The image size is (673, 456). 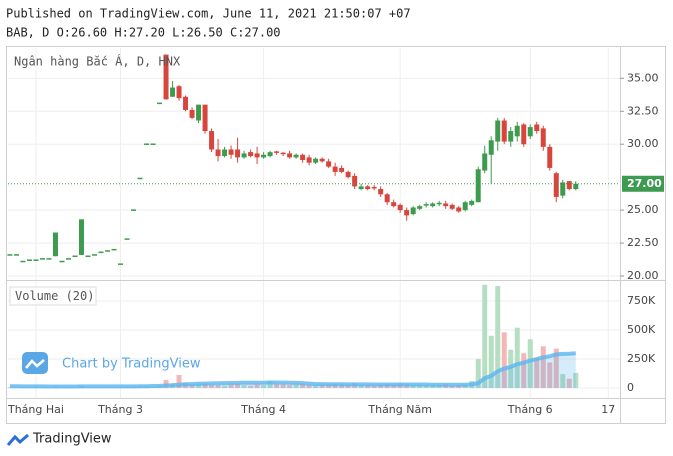 I want to click on volume-title-box, so click(x=53, y=296).